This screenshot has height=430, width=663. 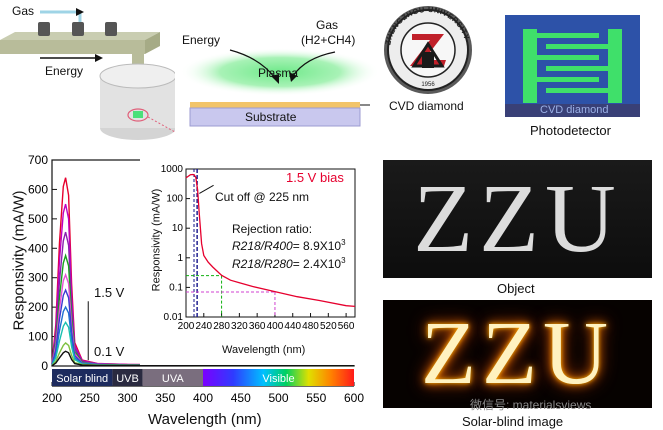 What do you see at coordinates (109, 292) in the screenshot?
I see `bias-high-label: 1.5 V` at bounding box center [109, 292].